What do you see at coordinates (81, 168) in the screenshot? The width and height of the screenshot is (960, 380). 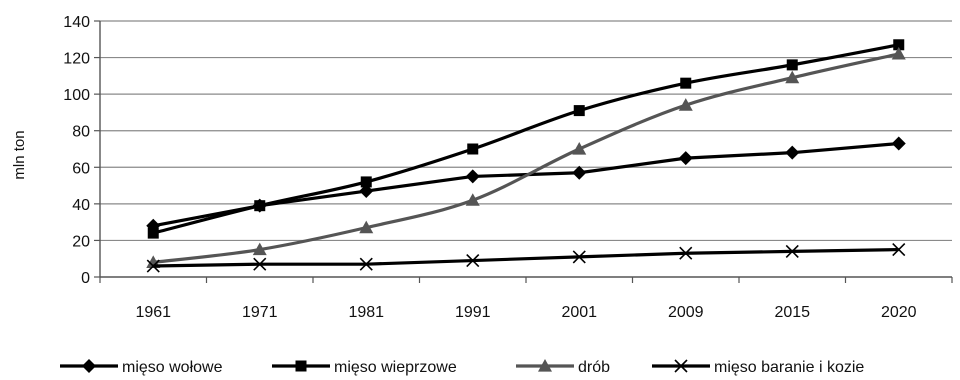 I see `y-tick-label: 60` at bounding box center [81, 168].